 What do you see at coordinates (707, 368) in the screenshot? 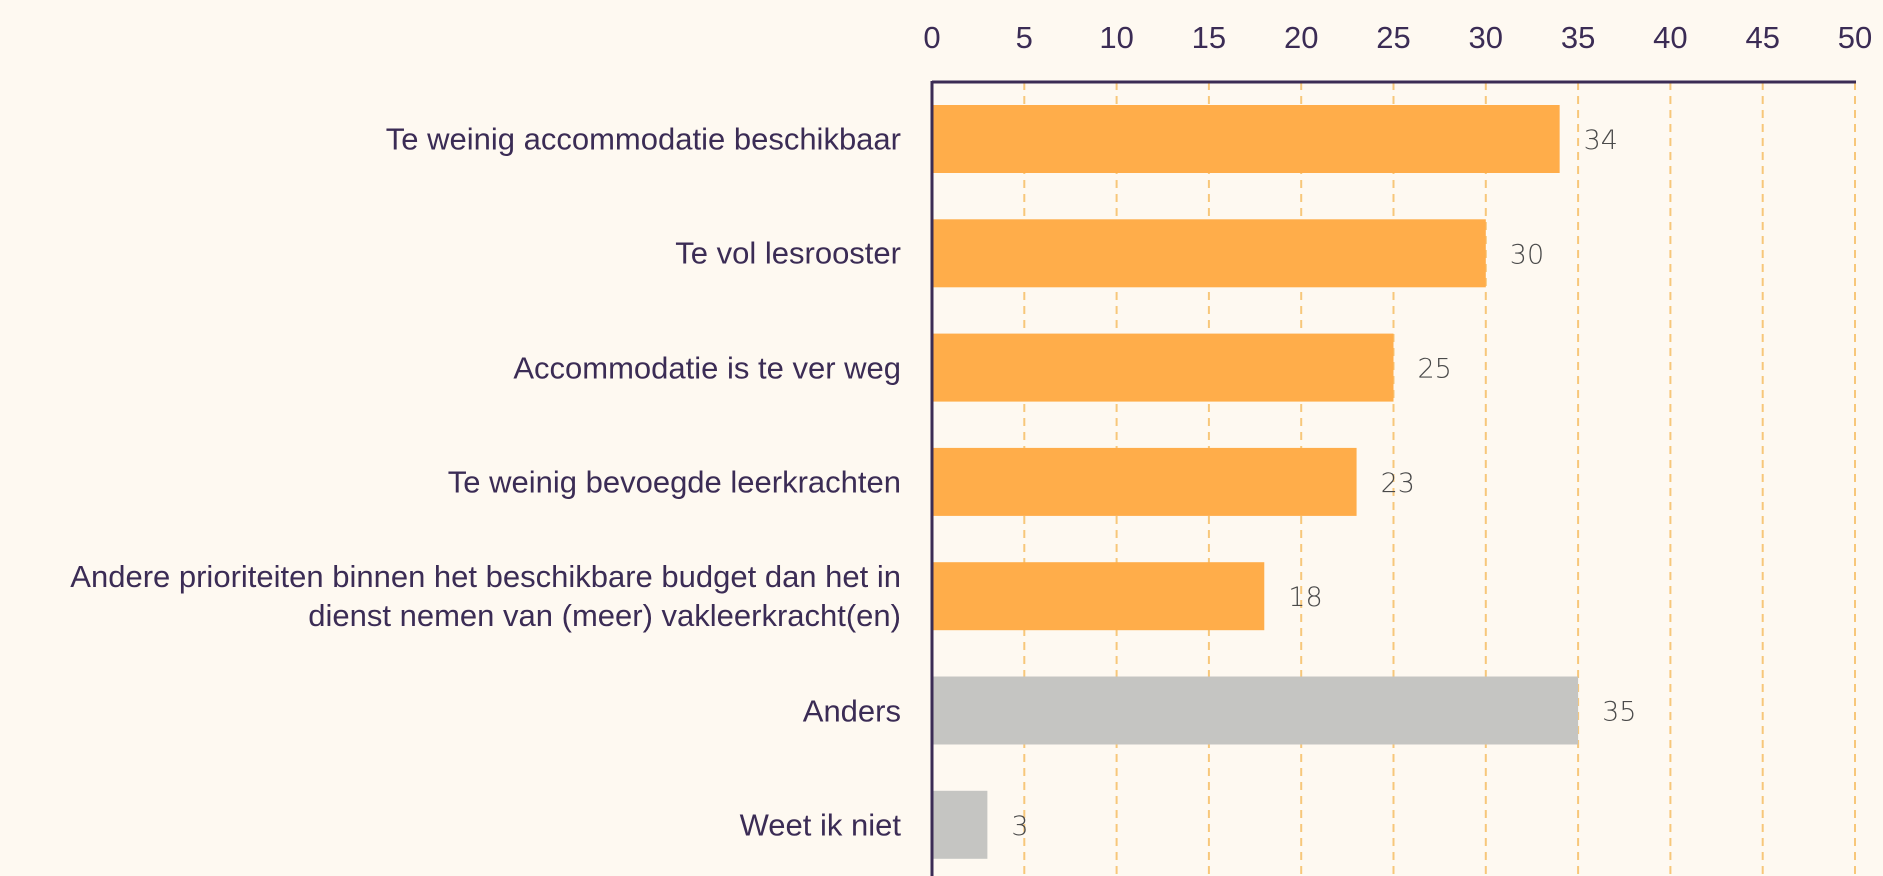
I see `category-label: Accommodatie is te ver weg` at bounding box center [707, 368].